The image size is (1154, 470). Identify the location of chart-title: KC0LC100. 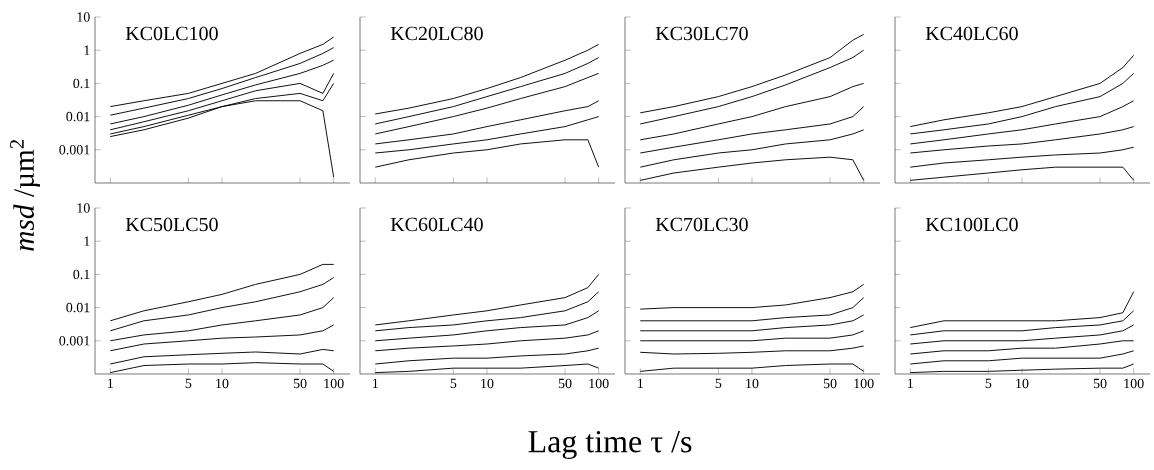
(171, 33).